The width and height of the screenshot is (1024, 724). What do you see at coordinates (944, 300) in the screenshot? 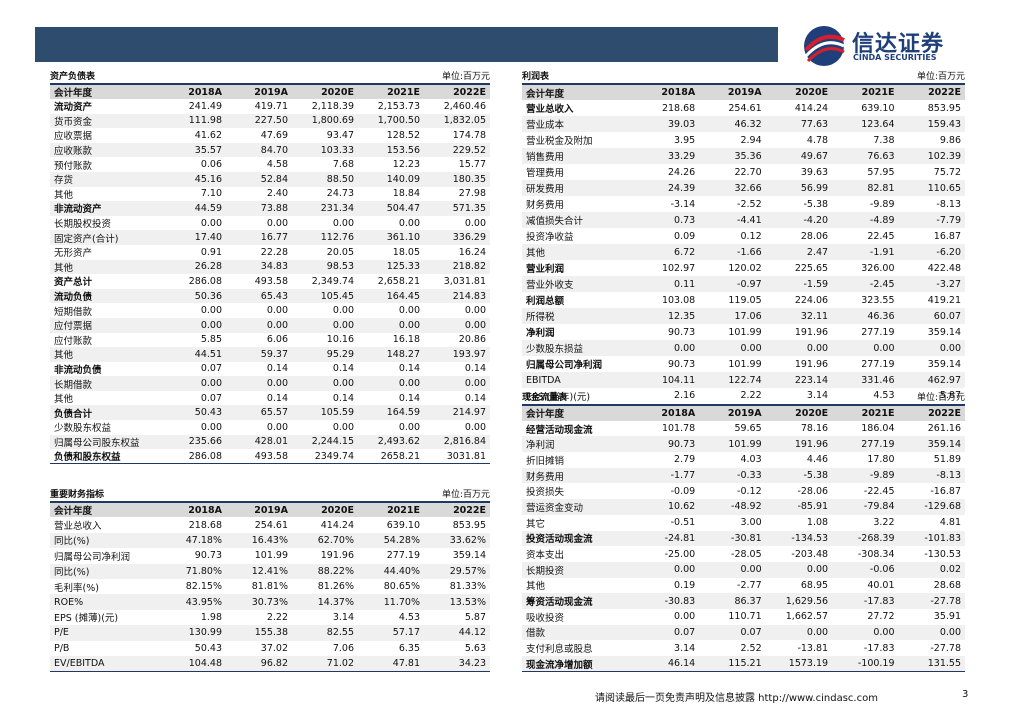
I see `cell-value: 419.21` at bounding box center [944, 300].